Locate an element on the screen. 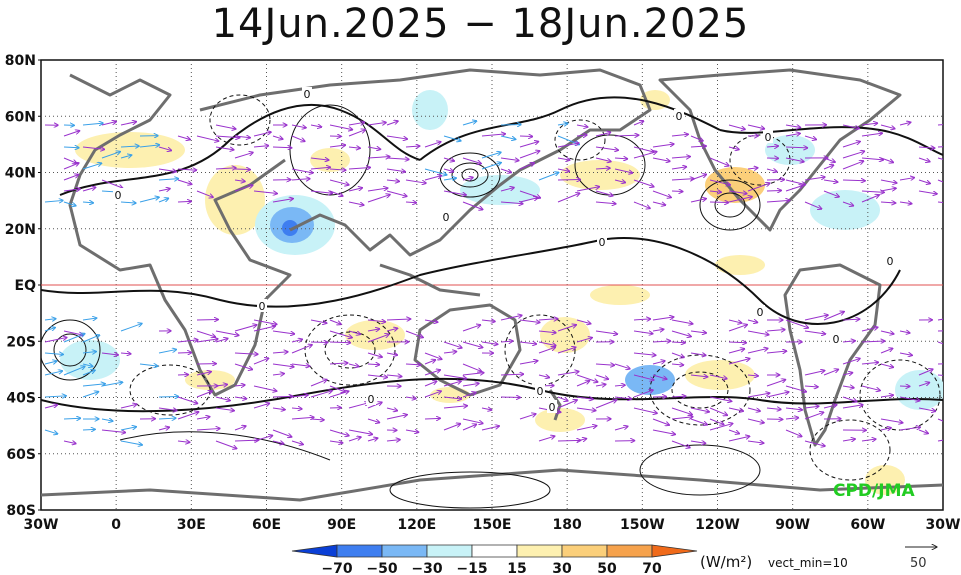  reference-vector-label: 50 is located at coordinates (918, 563).